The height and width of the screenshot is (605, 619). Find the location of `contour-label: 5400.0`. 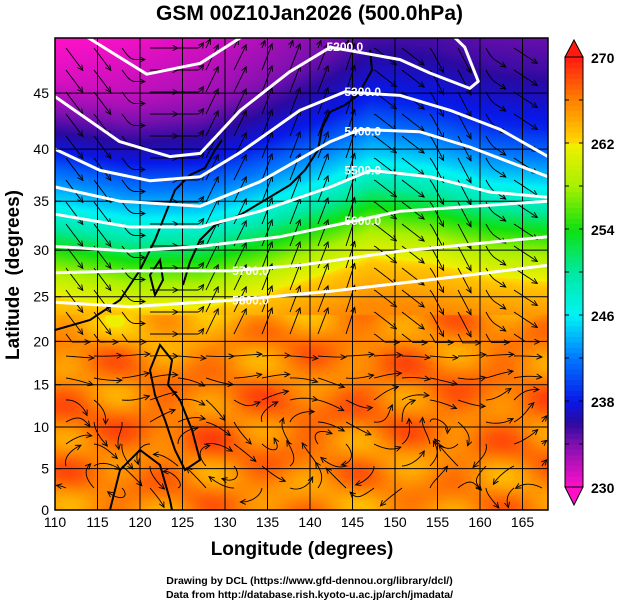

contour-label: 5400.0 is located at coordinates (362, 132).